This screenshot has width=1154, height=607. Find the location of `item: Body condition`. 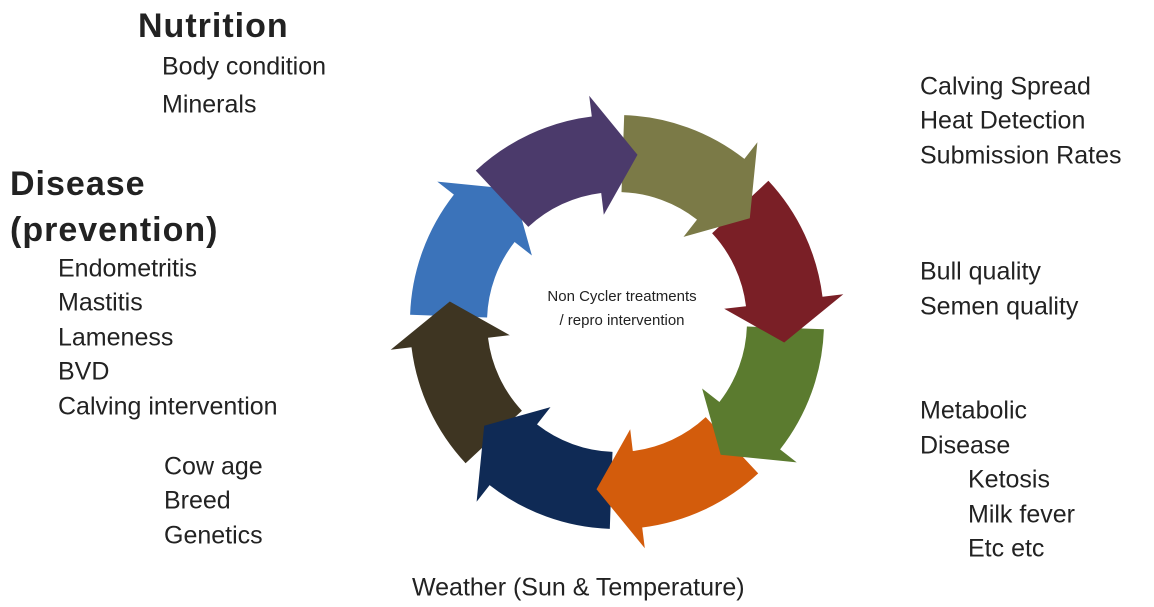

item: Body condition is located at coordinates (244, 67).